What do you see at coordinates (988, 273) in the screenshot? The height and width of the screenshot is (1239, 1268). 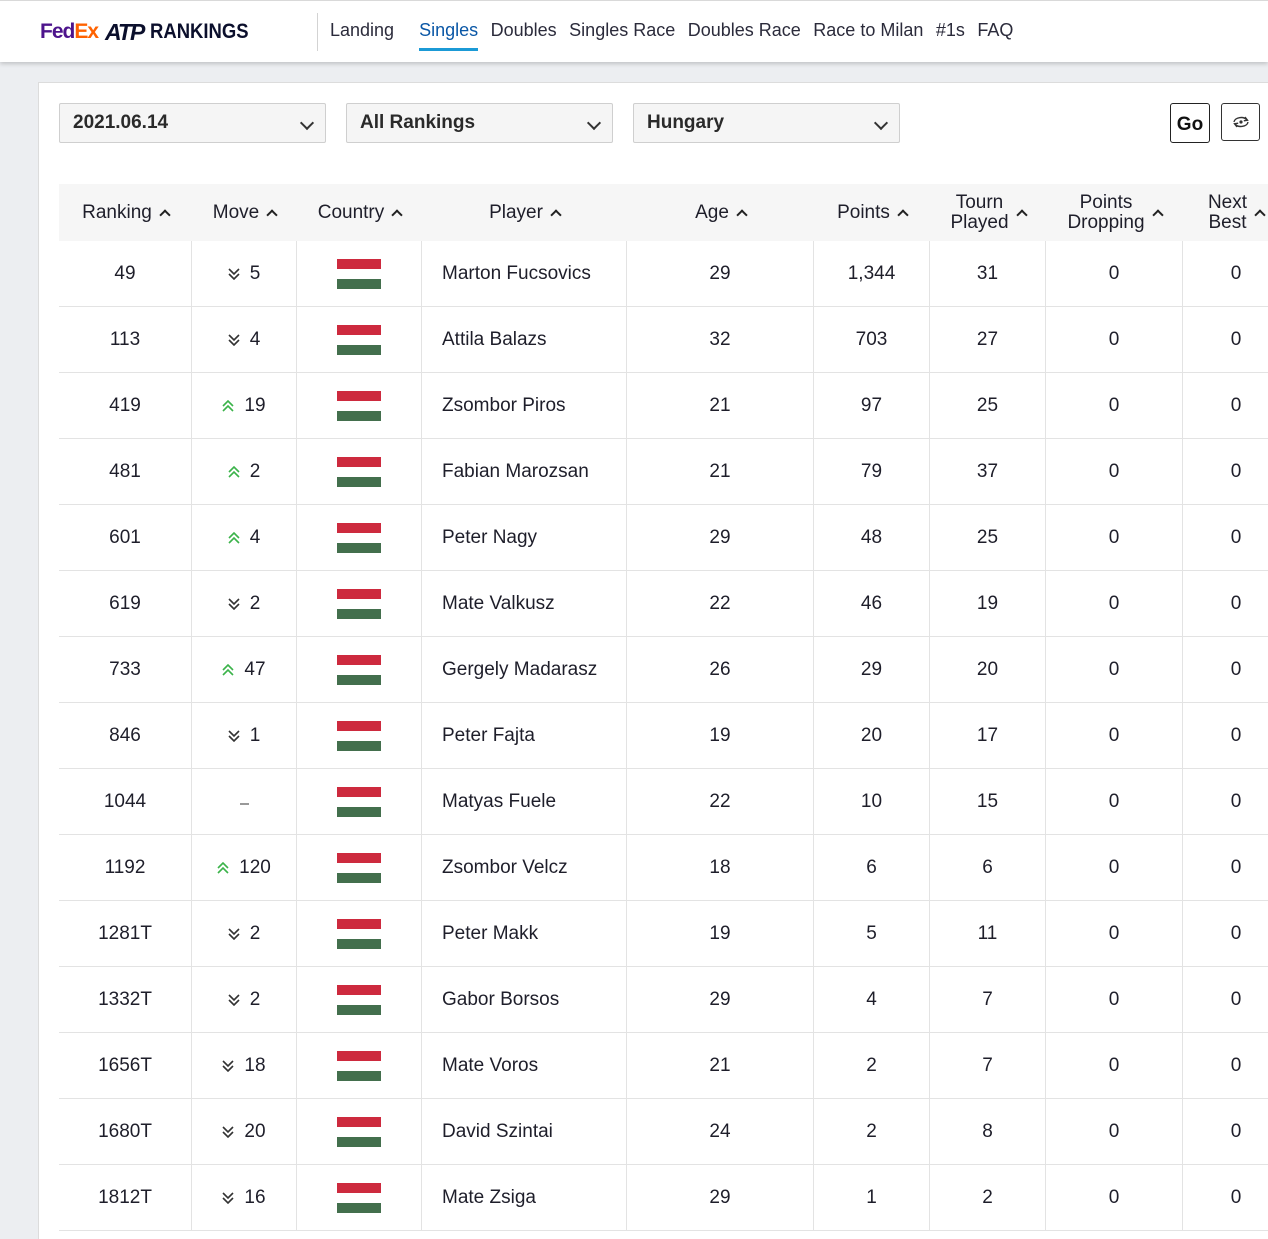 I see `cell-played: 31` at bounding box center [988, 273].